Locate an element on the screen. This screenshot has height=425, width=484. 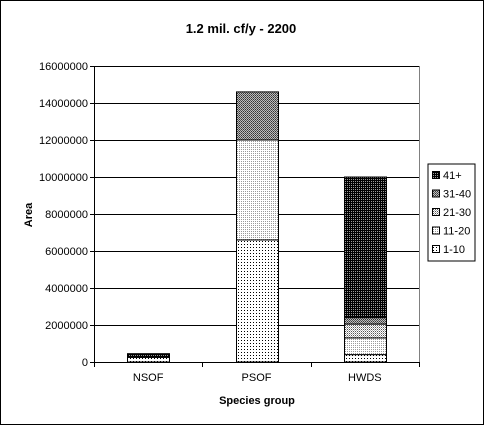
x-axis-label: Species group is located at coordinates (257, 401).